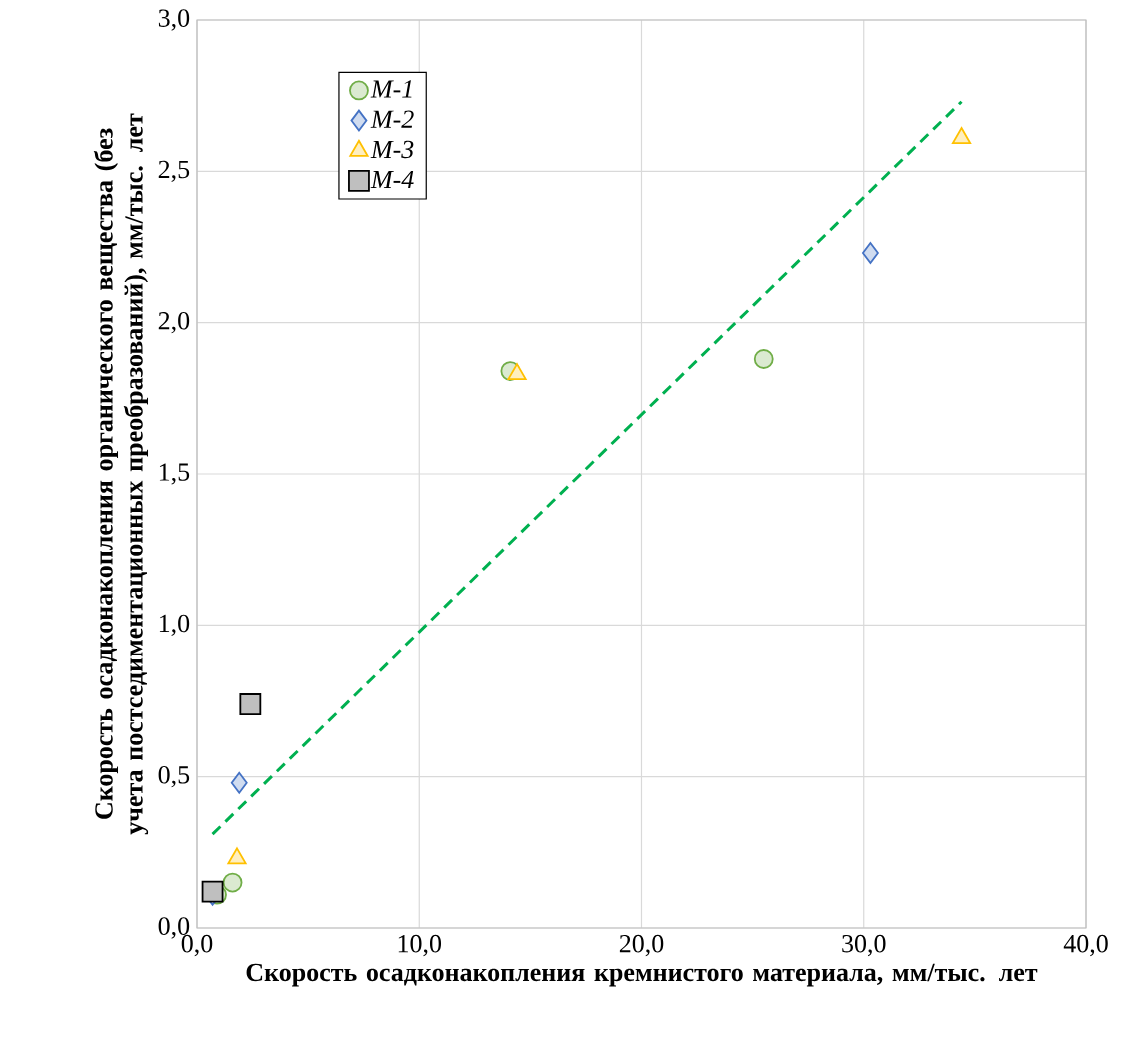 The width and height of the screenshot is (1121, 1049). Describe the element at coordinates (864, 945) in the screenshot. I see `x-tick-label: 30,0` at that location.